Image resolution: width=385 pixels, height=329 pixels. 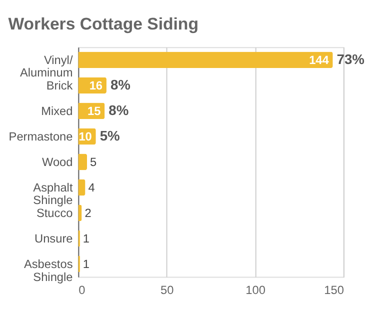 What do you see at coordinates (47, 66) in the screenshot?
I see `y-tick-label: Vinyl/ Aluminum` at bounding box center [47, 66].